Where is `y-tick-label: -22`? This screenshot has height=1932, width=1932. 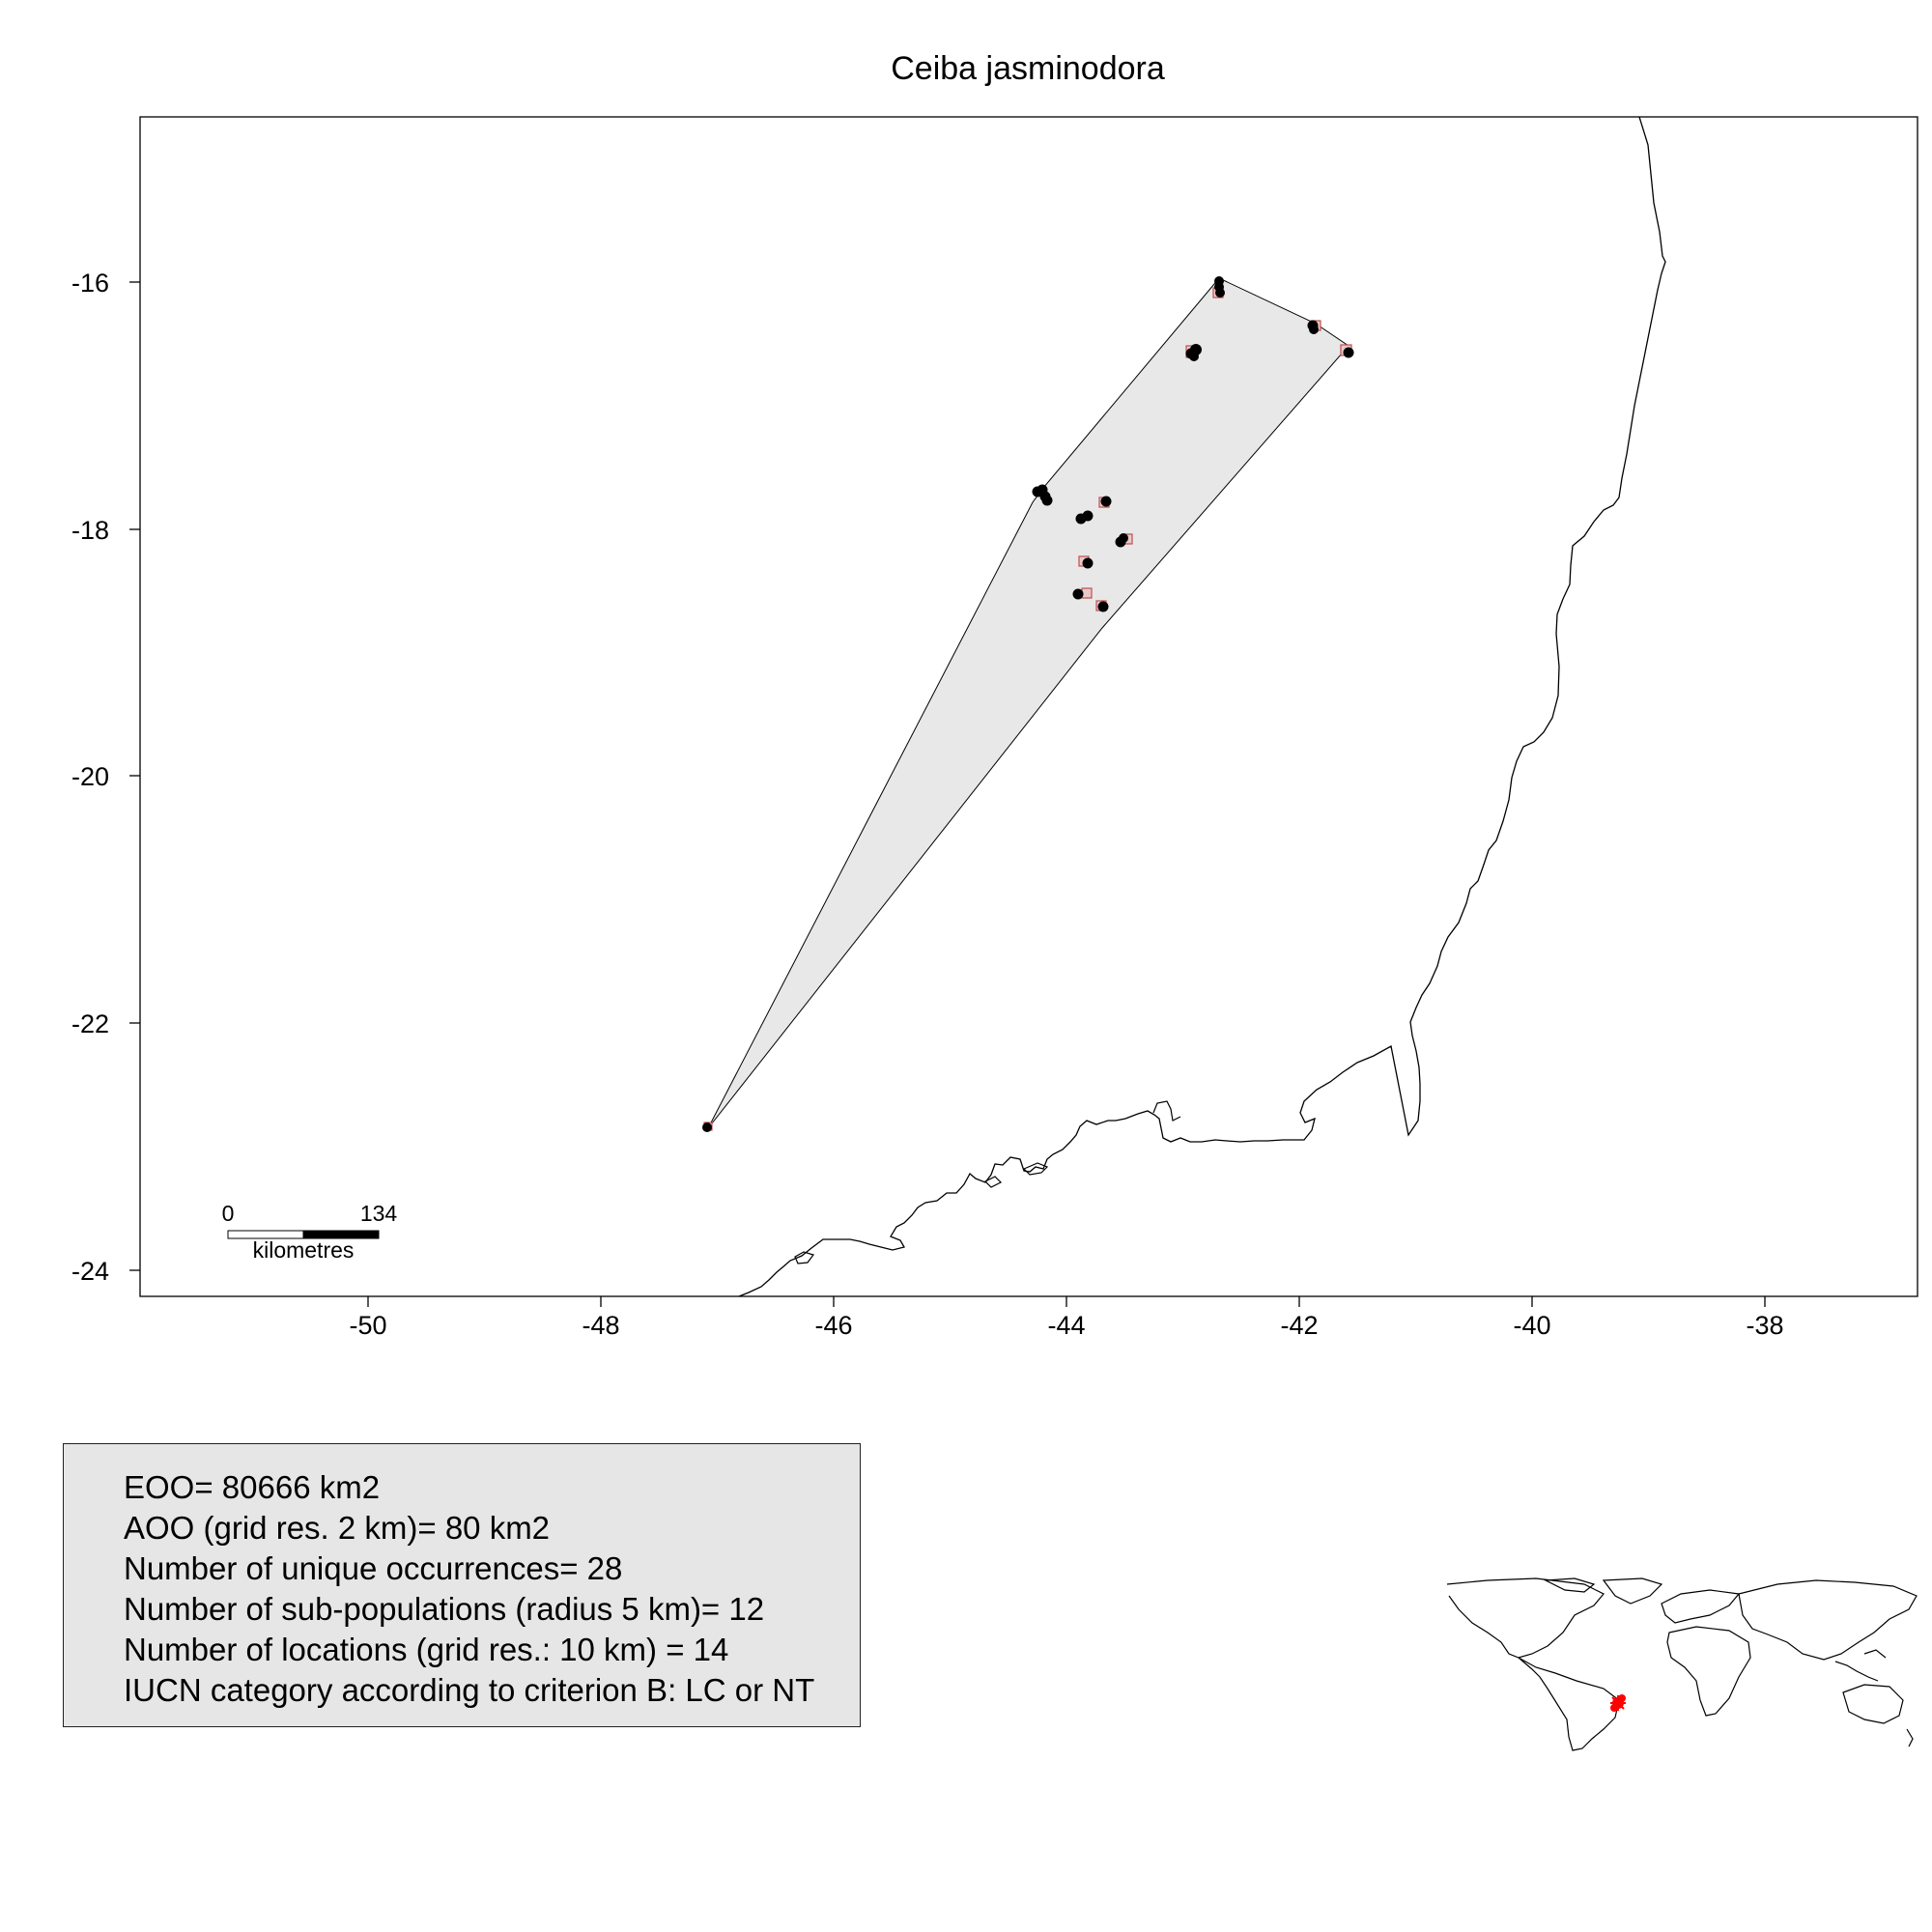
y-tick-label: -22 is located at coordinates (90, 1024).